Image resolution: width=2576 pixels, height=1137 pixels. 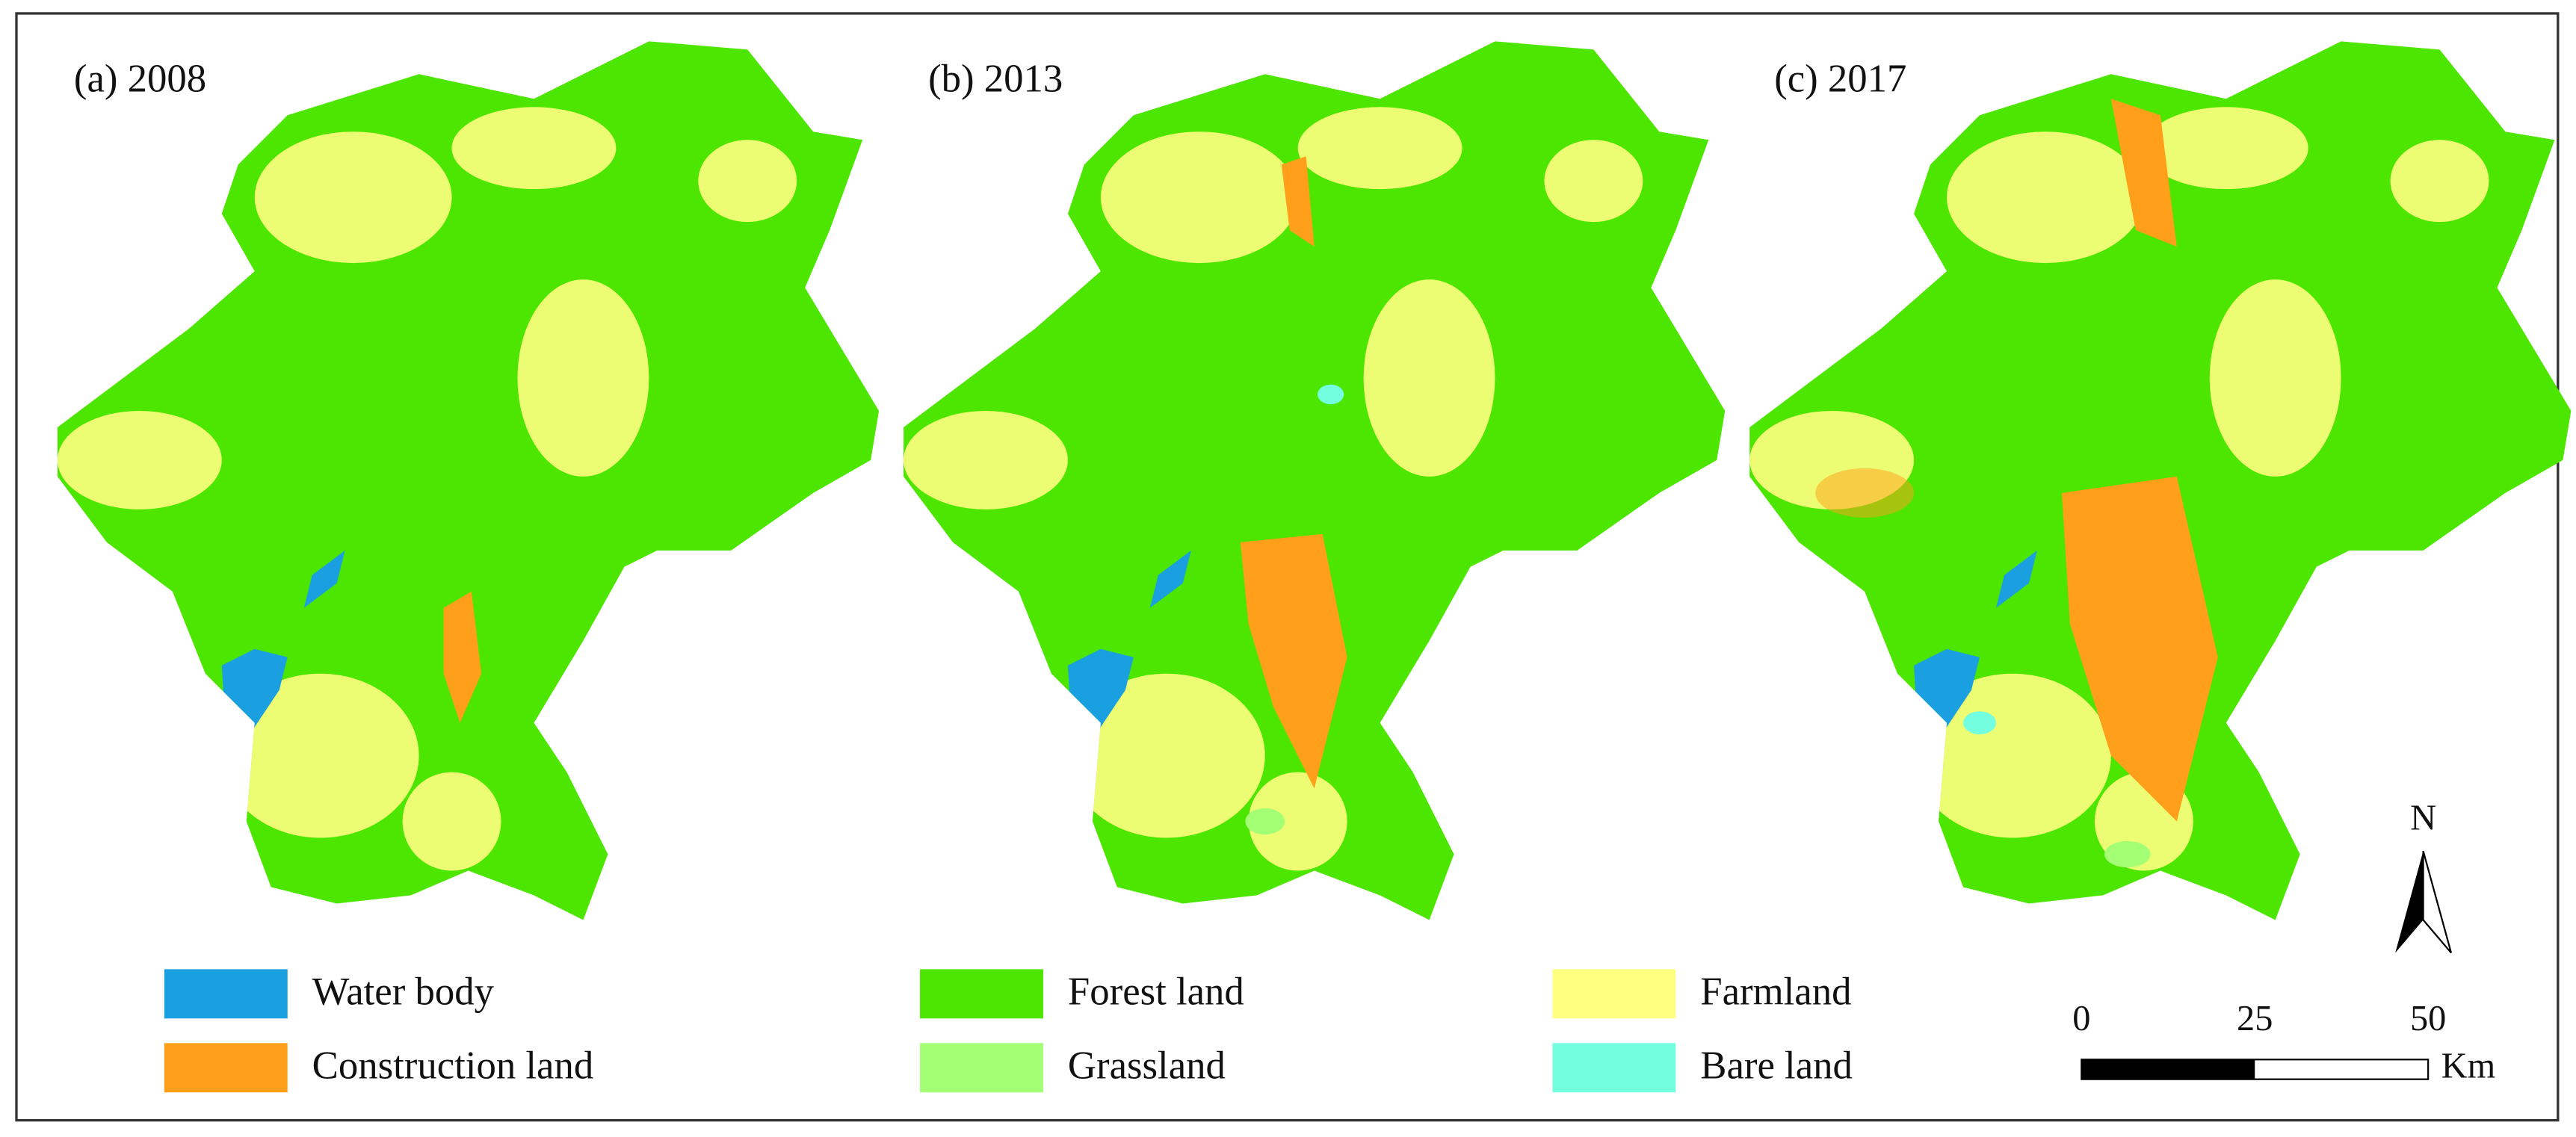 I want to click on scale-tick-label: 25, so click(x=2255, y=1018).